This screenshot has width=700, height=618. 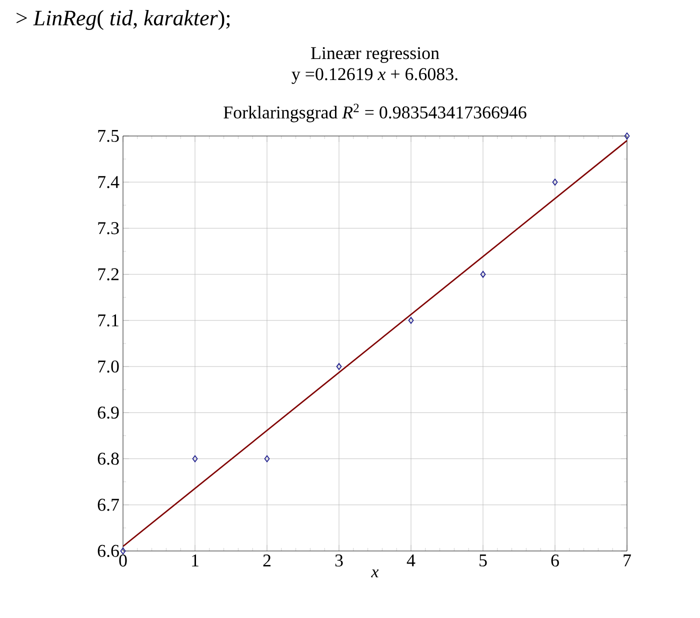 What do you see at coordinates (267, 560) in the screenshot?
I see `x-tick-label: 2` at bounding box center [267, 560].